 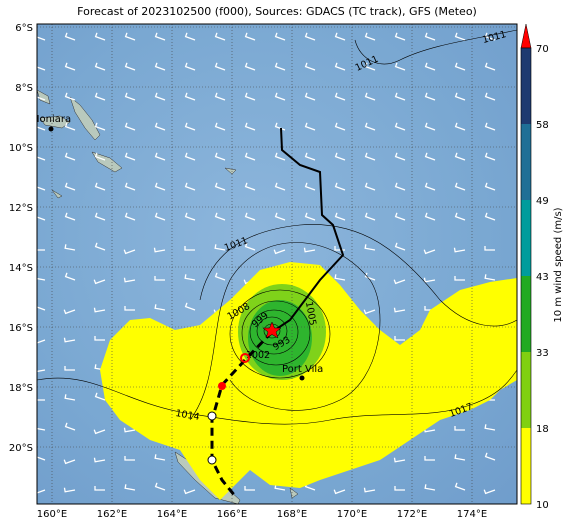 What do you see at coordinates (412, 514) in the screenshot?
I see `lon-tick-label: 172°E` at bounding box center [412, 514].